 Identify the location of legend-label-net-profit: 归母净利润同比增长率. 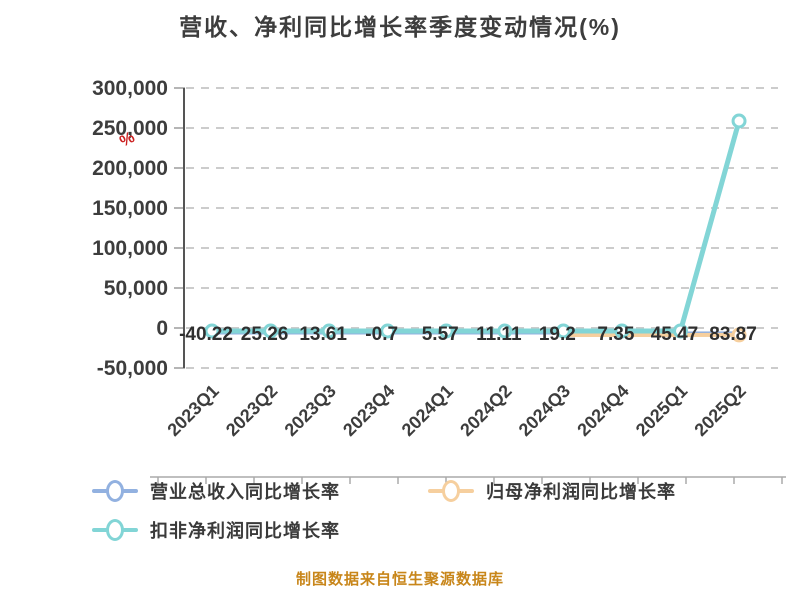
(581, 492).